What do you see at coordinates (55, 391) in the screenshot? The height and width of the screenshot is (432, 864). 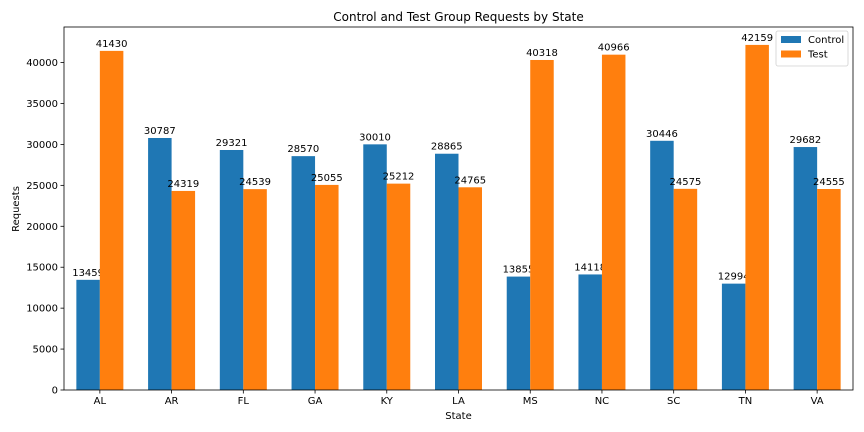 I see `y-tick-label: 0` at bounding box center [55, 391].